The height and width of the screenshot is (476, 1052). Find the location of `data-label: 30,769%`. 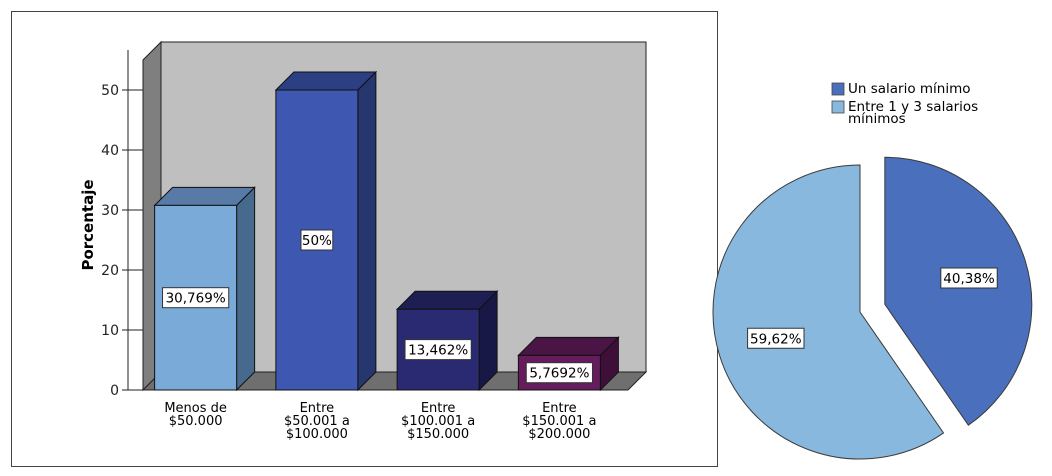

data-label: 30,769% is located at coordinates (196, 299).